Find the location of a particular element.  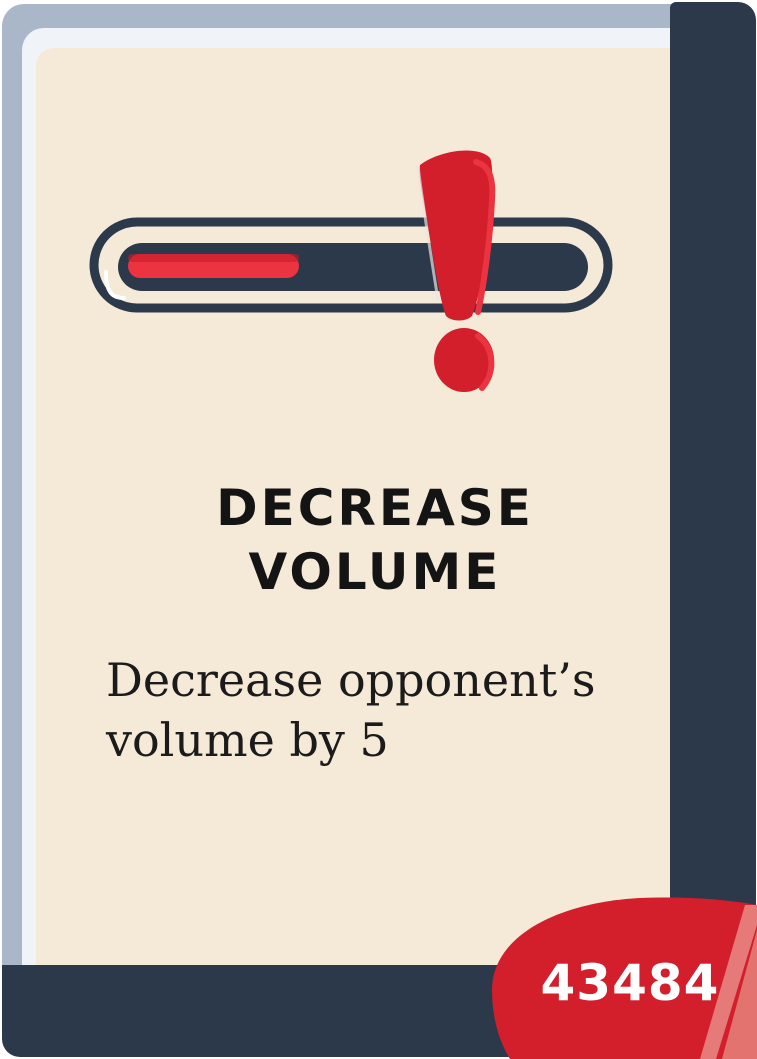

card-title-line-1: DECREASE is located at coordinates (375, 508).